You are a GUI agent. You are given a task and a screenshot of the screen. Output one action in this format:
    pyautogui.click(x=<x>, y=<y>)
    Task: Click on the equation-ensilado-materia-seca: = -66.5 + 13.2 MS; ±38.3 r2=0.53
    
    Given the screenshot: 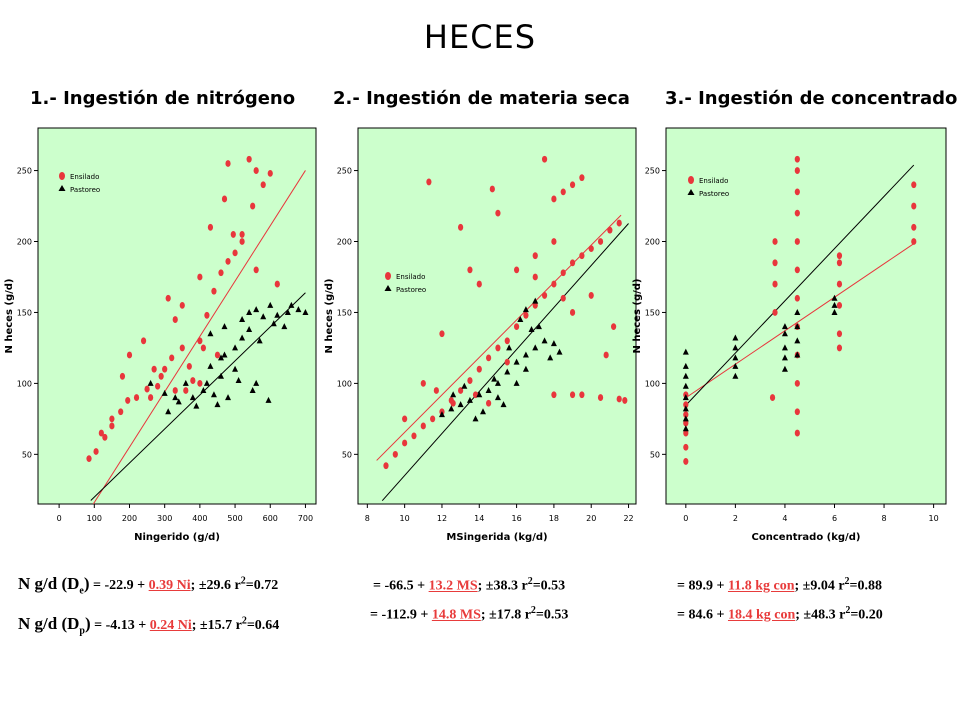 What is the action you would take?
    pyautogui.click(x=469, y=585)
    